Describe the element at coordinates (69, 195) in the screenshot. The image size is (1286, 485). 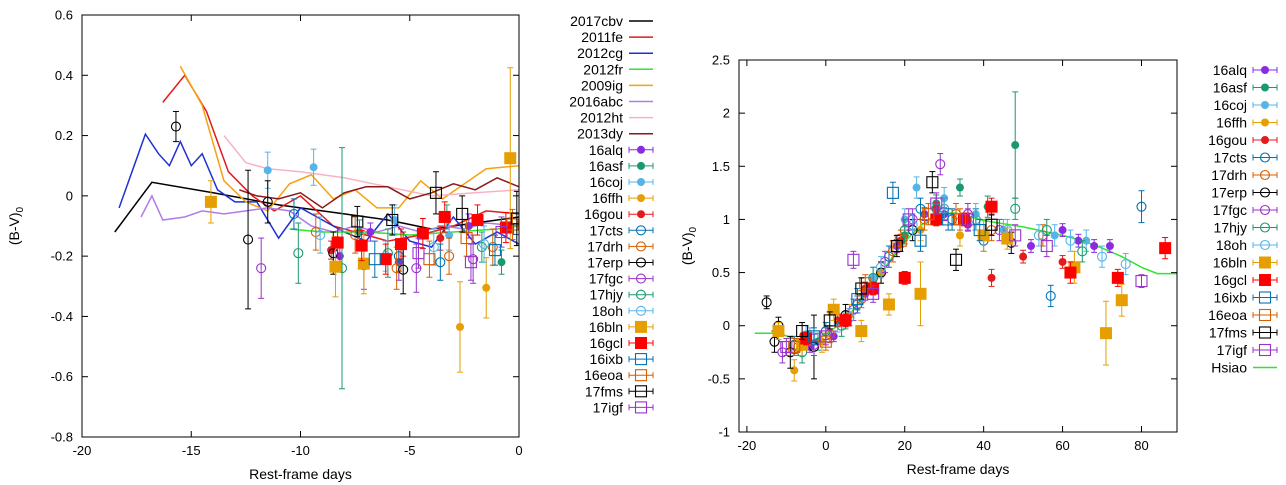
I see `y-tick-label: 0` at that location.